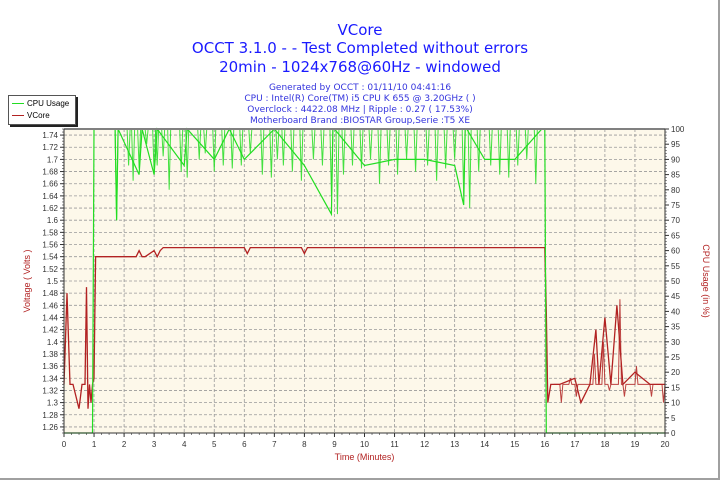 This screenshot has width=720, height=480. Describe the element at coordinates (675, 205) in the screenshot. I see `y2-tick-label: 75` at that location.